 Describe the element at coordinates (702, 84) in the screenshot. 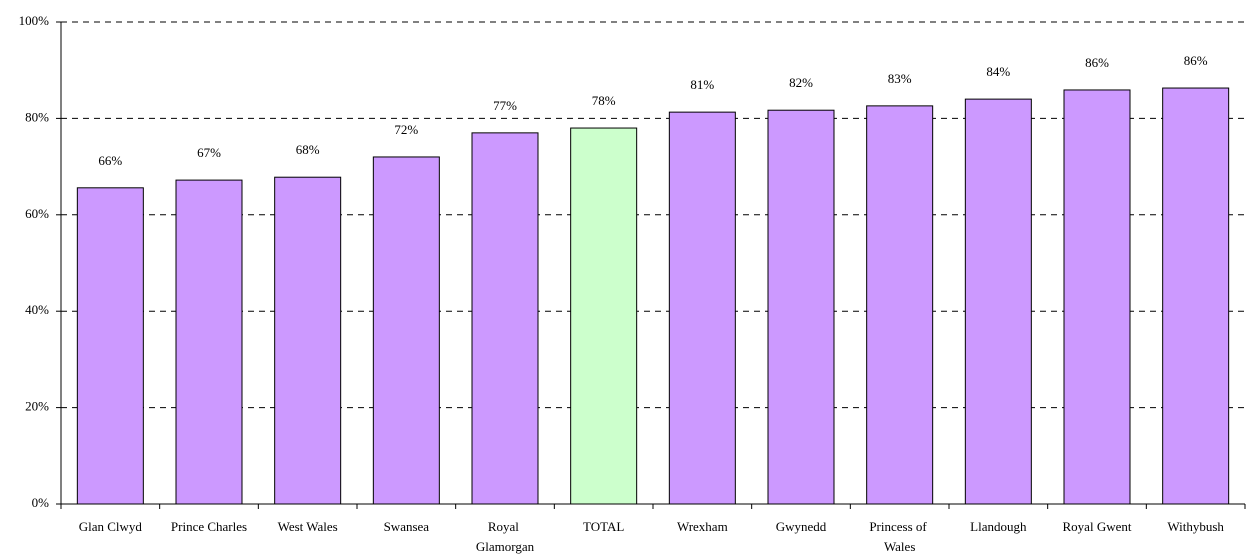

I see `data-label: 81%` at that location.